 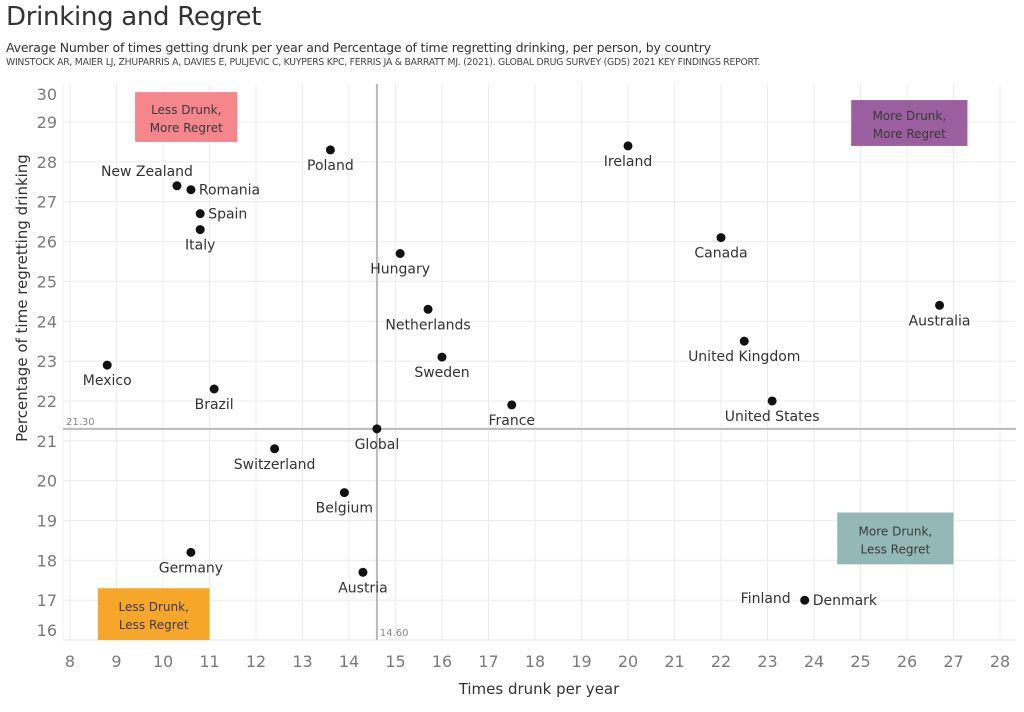 I want to click on data-point-label: Hungary, so click(x=400, y=270).